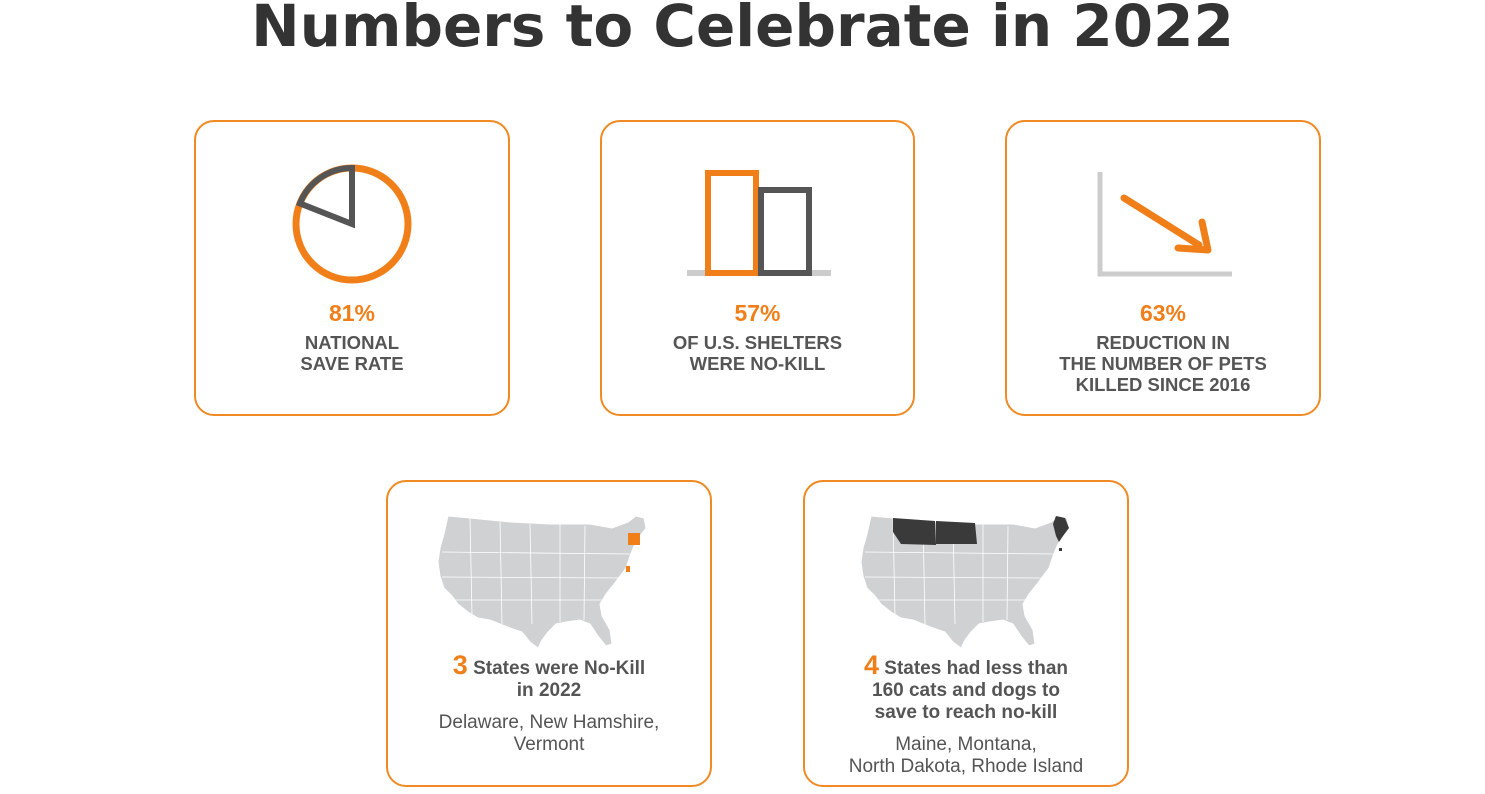 This screenshot has height=794, width=1485. What do you see at coordinates (742, 30) in the screenshot?
I see `page-title: Numbers to Celebrate in 2022` at bounding box center [742, 30].